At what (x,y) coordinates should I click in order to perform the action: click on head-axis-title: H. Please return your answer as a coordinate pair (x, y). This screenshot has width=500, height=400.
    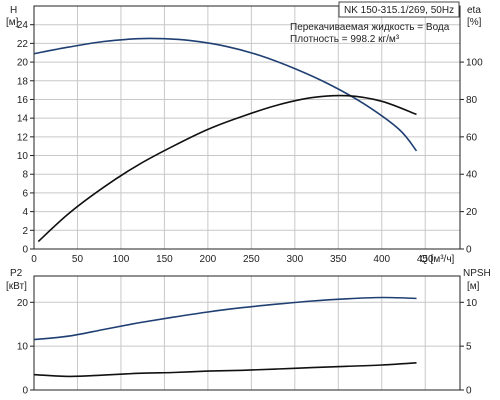
    Looking at the image, I should click on (13, 10).